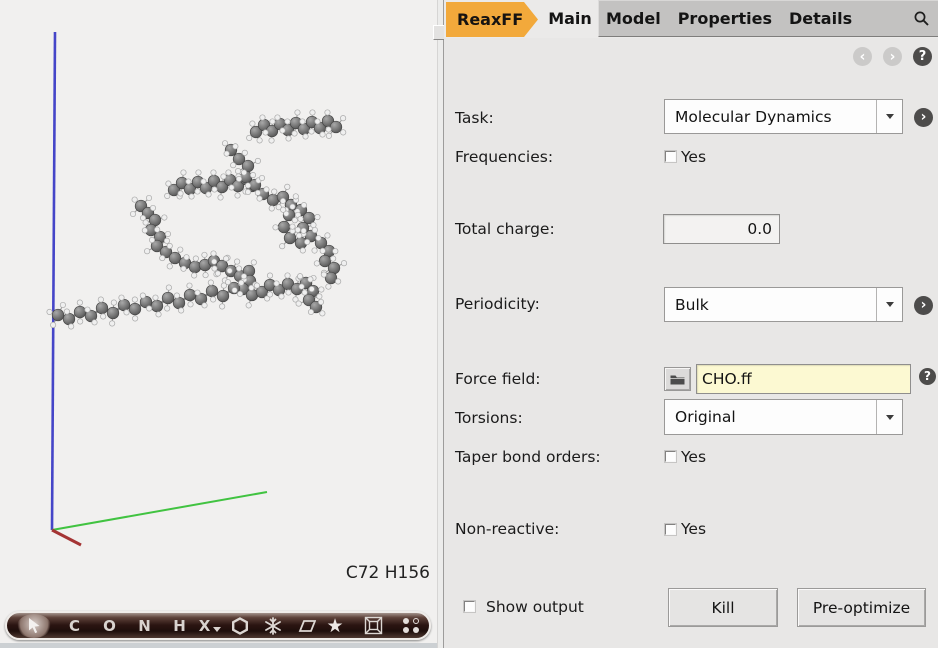  I want to click on frequencies-checkbox, so click(670, 156).